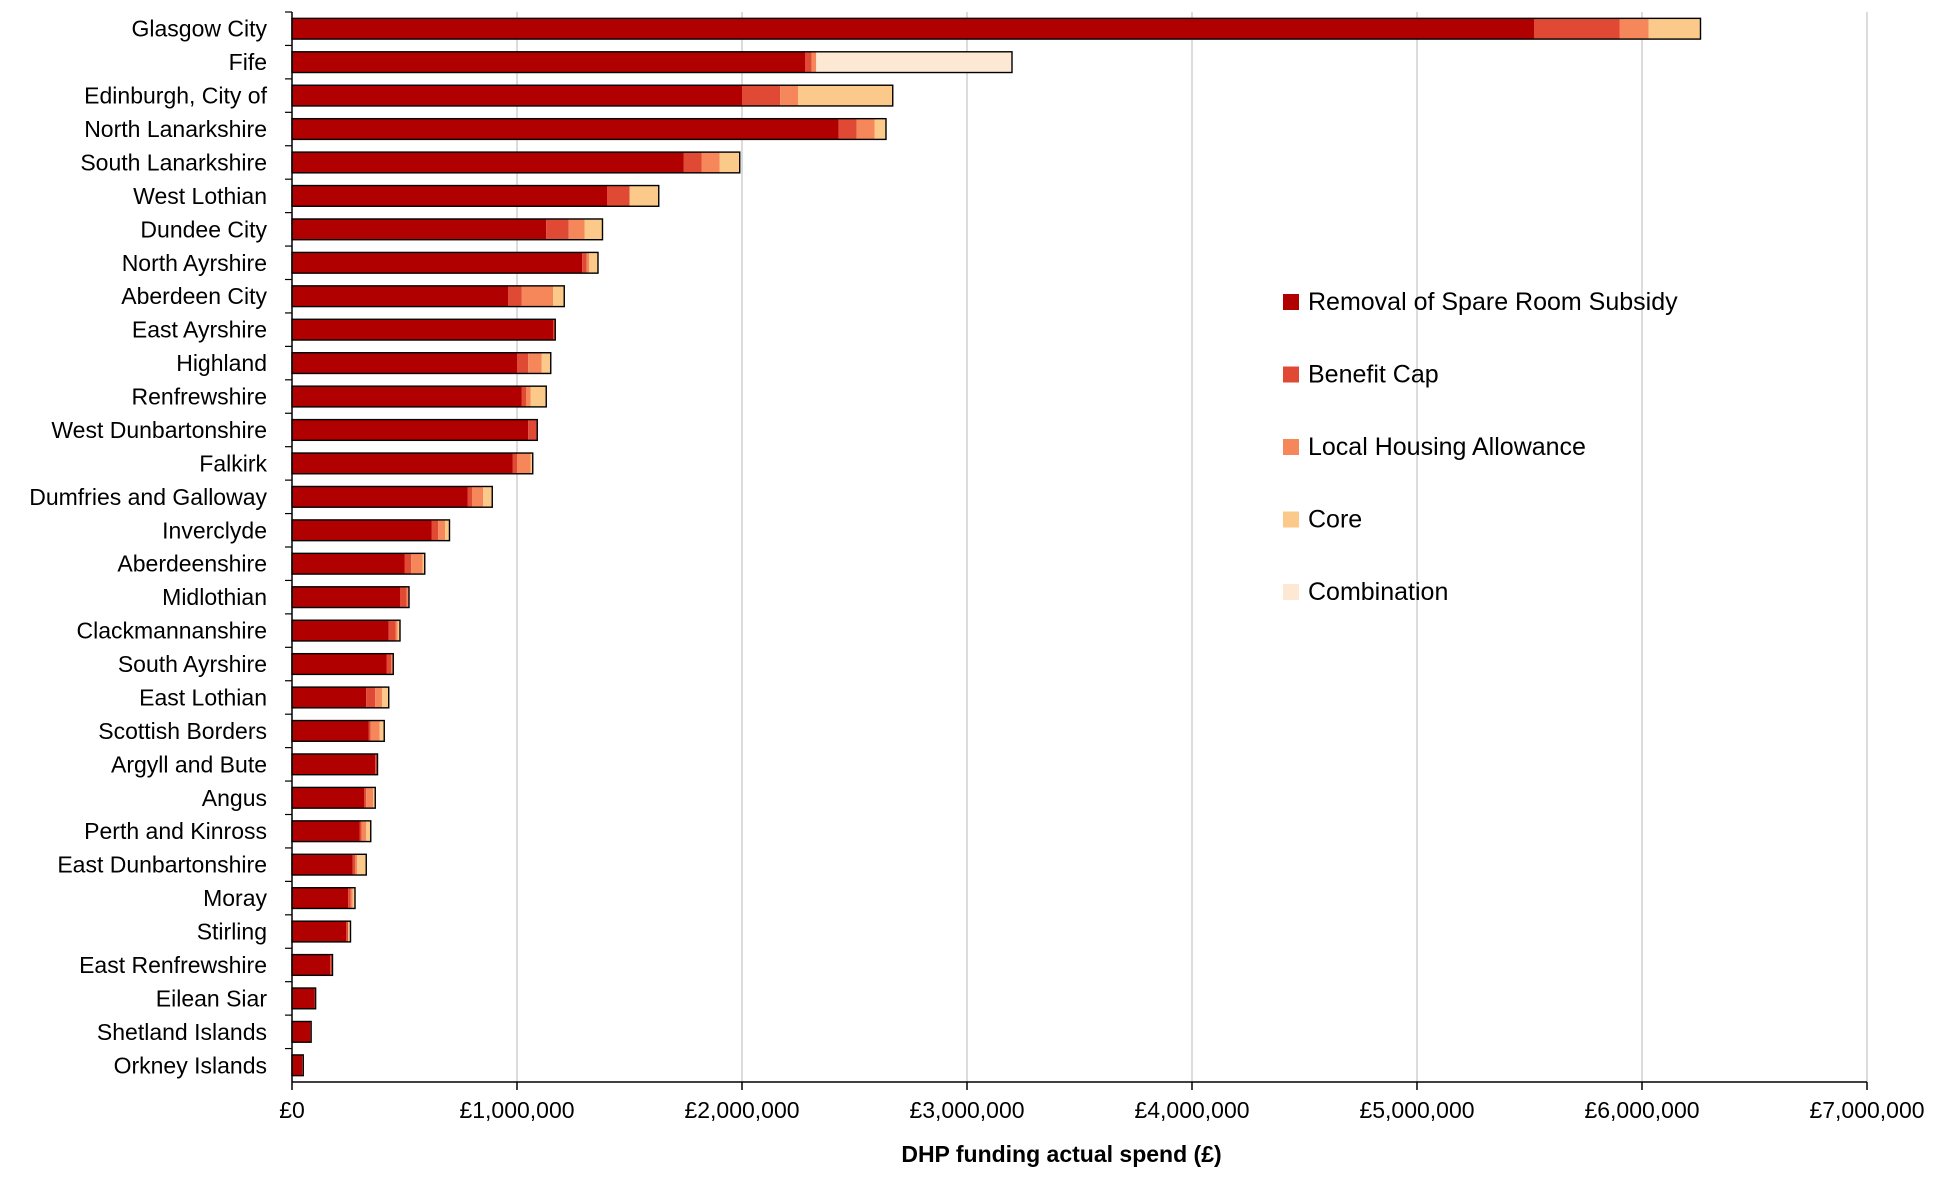  What do you see at coordinates (212, 998) in the screenshot?
I see `category-label: Eilean Siar` at bounding box center [212, 998].